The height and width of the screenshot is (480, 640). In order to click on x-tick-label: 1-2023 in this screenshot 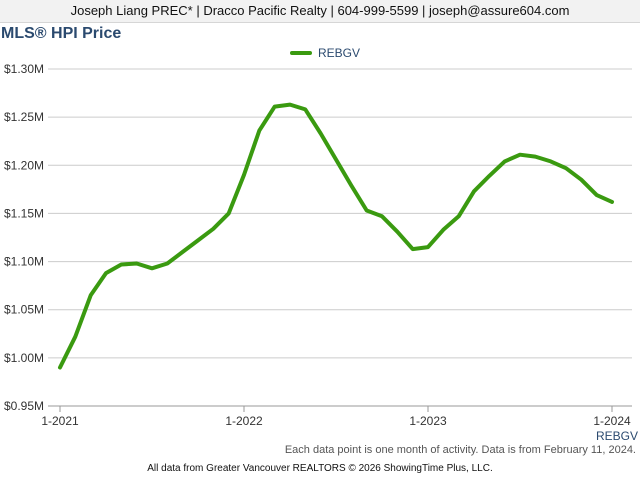, I will do `click(428, 421)`.